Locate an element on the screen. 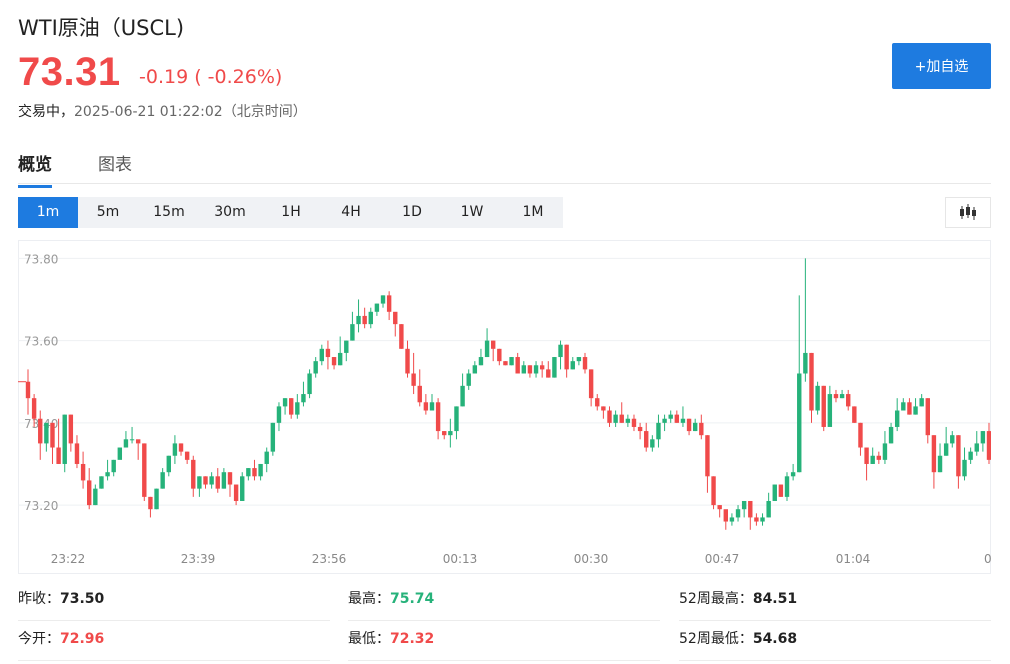 This screenshot has width=1010, height=664. add-watchlist-button: +加自选 is located at coordinates (941, 66).